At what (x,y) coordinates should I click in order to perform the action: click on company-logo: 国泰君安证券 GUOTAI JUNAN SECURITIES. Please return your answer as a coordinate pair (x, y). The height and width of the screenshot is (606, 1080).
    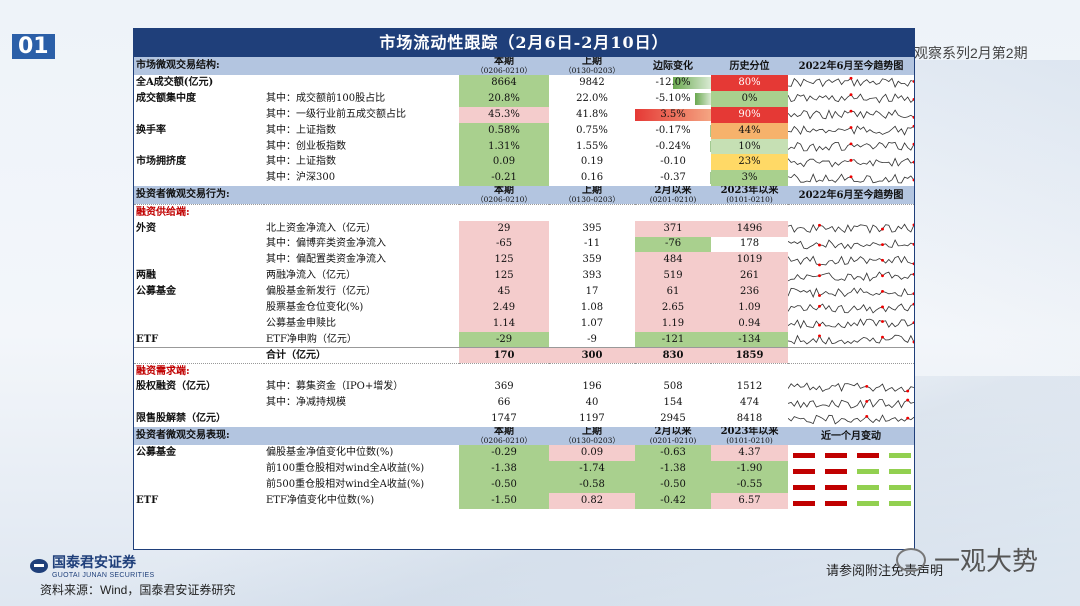
    Looking at the image, I should click on (92, 565).